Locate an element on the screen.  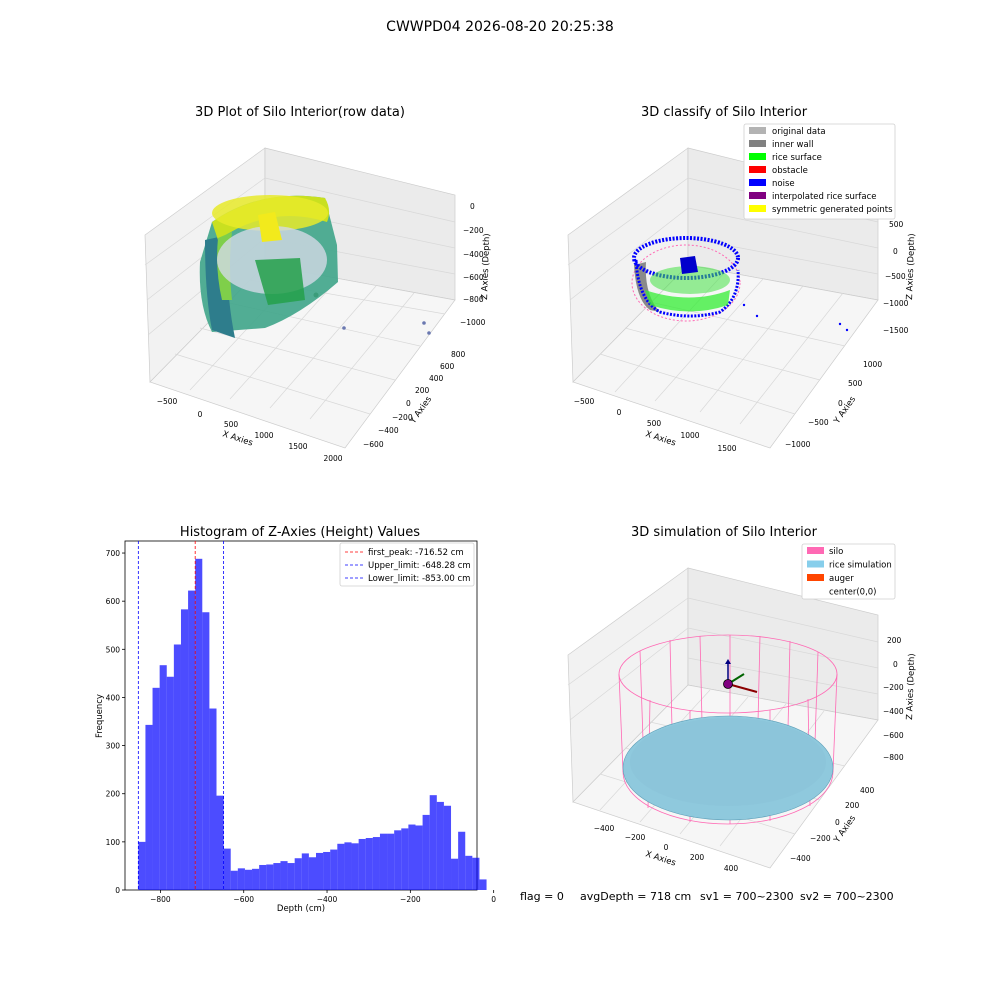
hist-bars is located at coordinates (312, 724).